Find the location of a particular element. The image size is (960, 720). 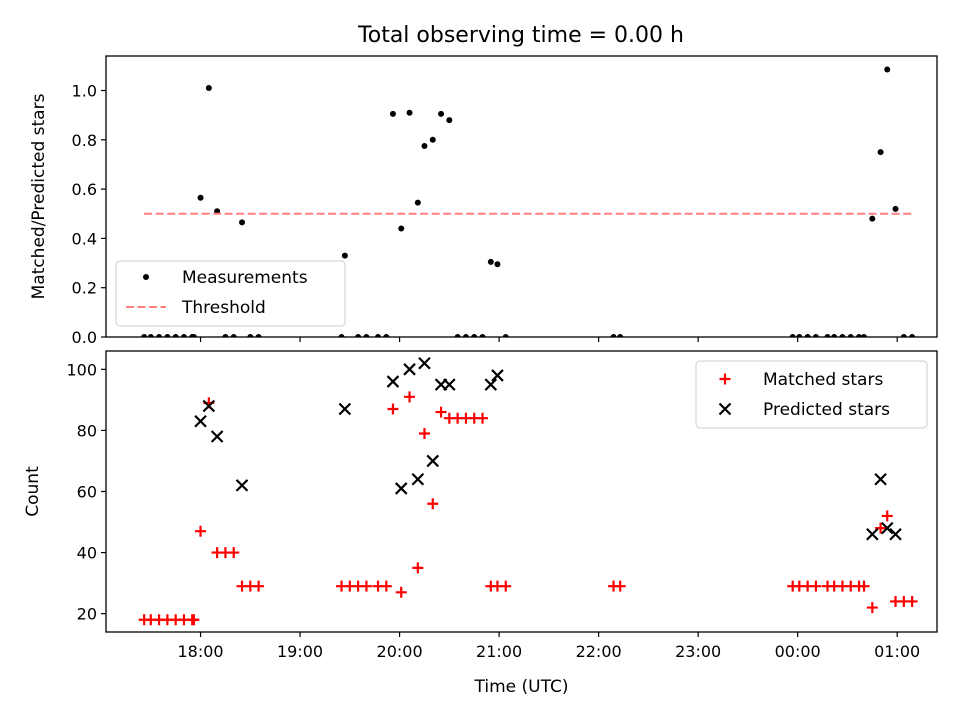

xtick-label-3: 21:00 is located at coordinates (499, 651).